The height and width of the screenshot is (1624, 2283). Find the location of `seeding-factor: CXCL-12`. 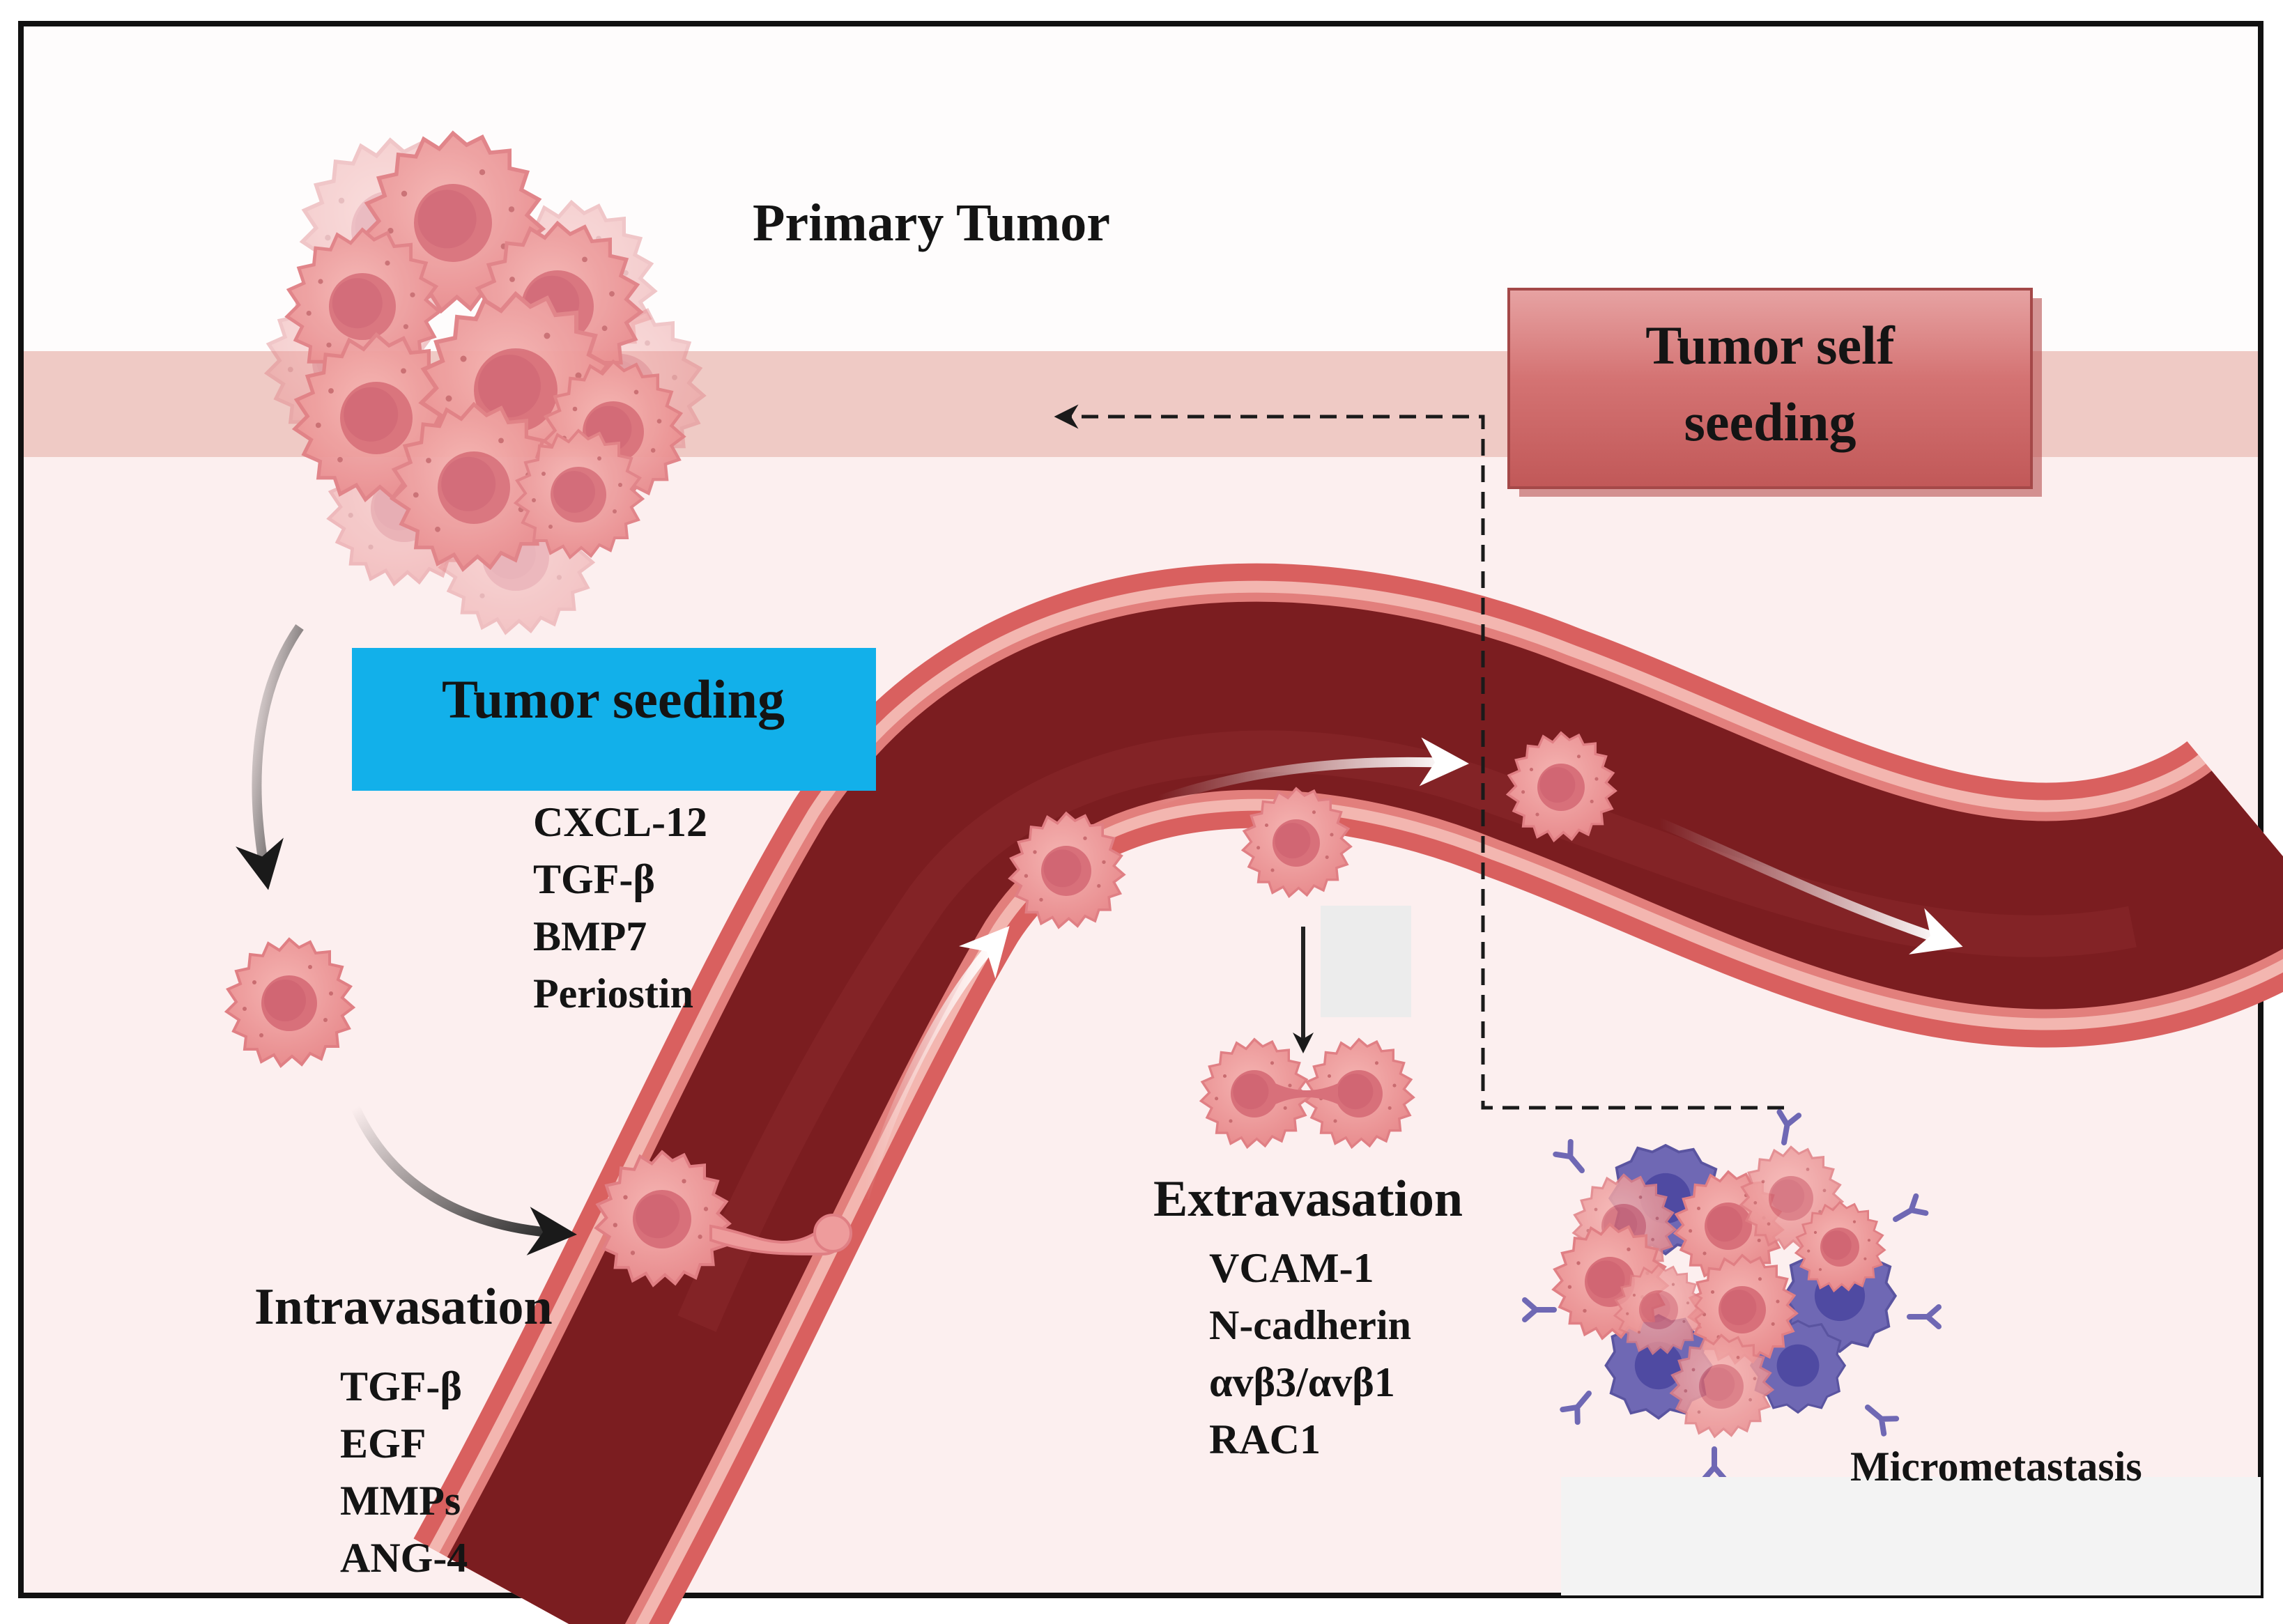

seeding-factor: CXCL-12 is located at coordinates (620, 822).